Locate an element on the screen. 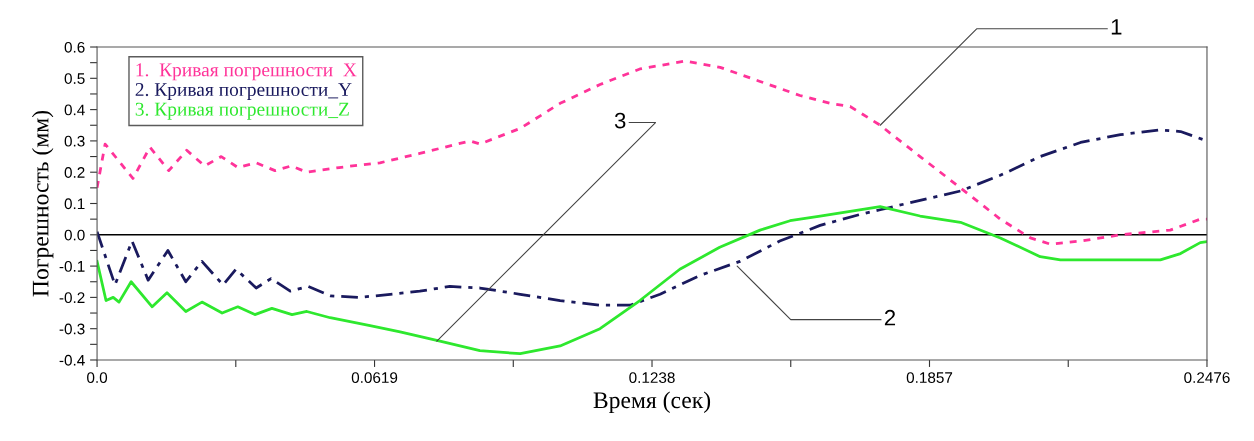 Image resolution: width=1254 pixels, height=441 pixels. y-tick-label: 0.1 is located at coordinates (74, 204).